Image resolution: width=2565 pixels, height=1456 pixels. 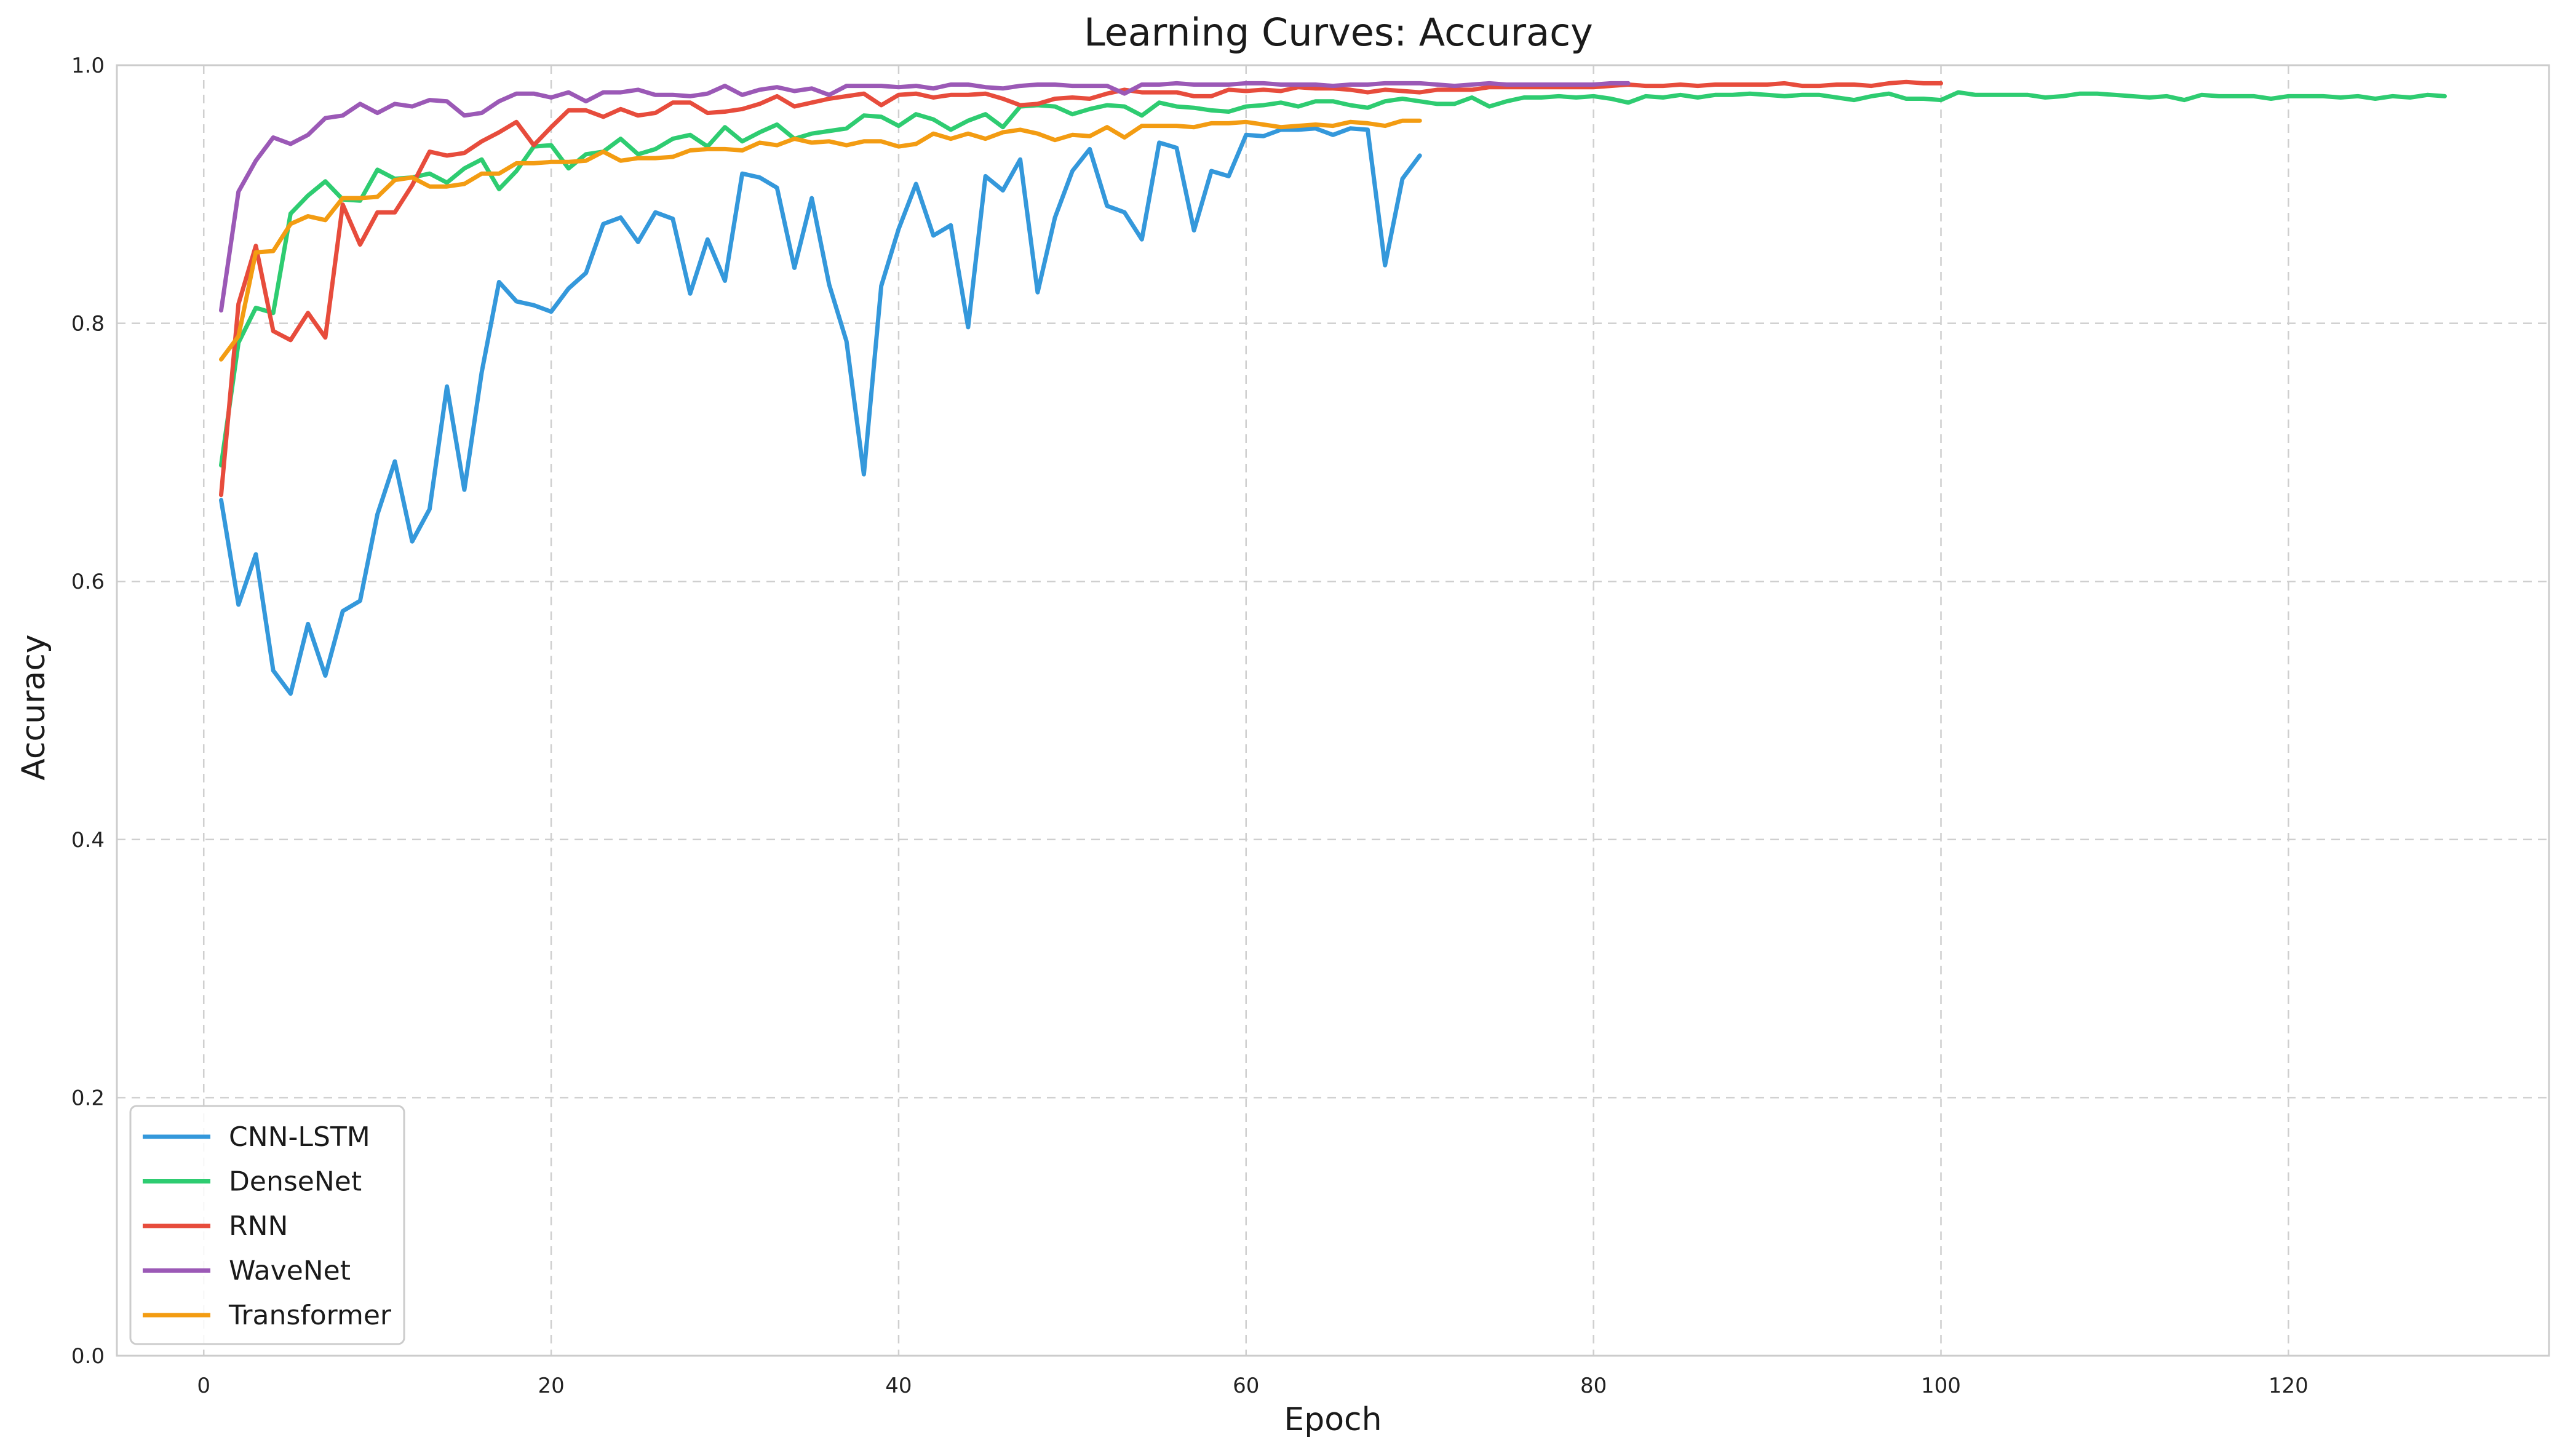 I want to click on y-tick-label: 1.0, so click(x=88, y=66).